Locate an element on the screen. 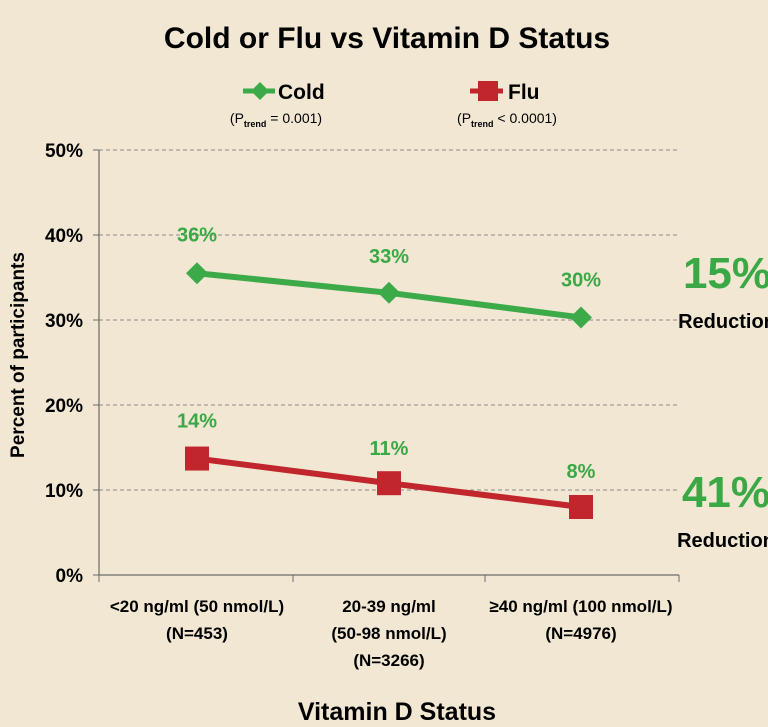 The image size is (768, 727). flu-data-label: 8% is located at coordinates (581, 472).